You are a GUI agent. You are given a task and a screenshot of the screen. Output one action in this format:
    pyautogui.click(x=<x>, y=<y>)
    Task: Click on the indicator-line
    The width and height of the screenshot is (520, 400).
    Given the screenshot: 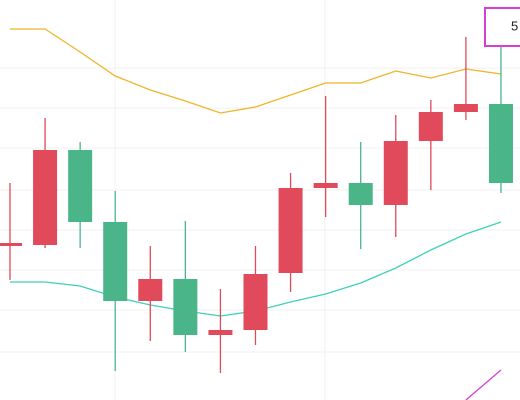 What is the action you would take?
    pyautogui.click(x=483, y=384)
    